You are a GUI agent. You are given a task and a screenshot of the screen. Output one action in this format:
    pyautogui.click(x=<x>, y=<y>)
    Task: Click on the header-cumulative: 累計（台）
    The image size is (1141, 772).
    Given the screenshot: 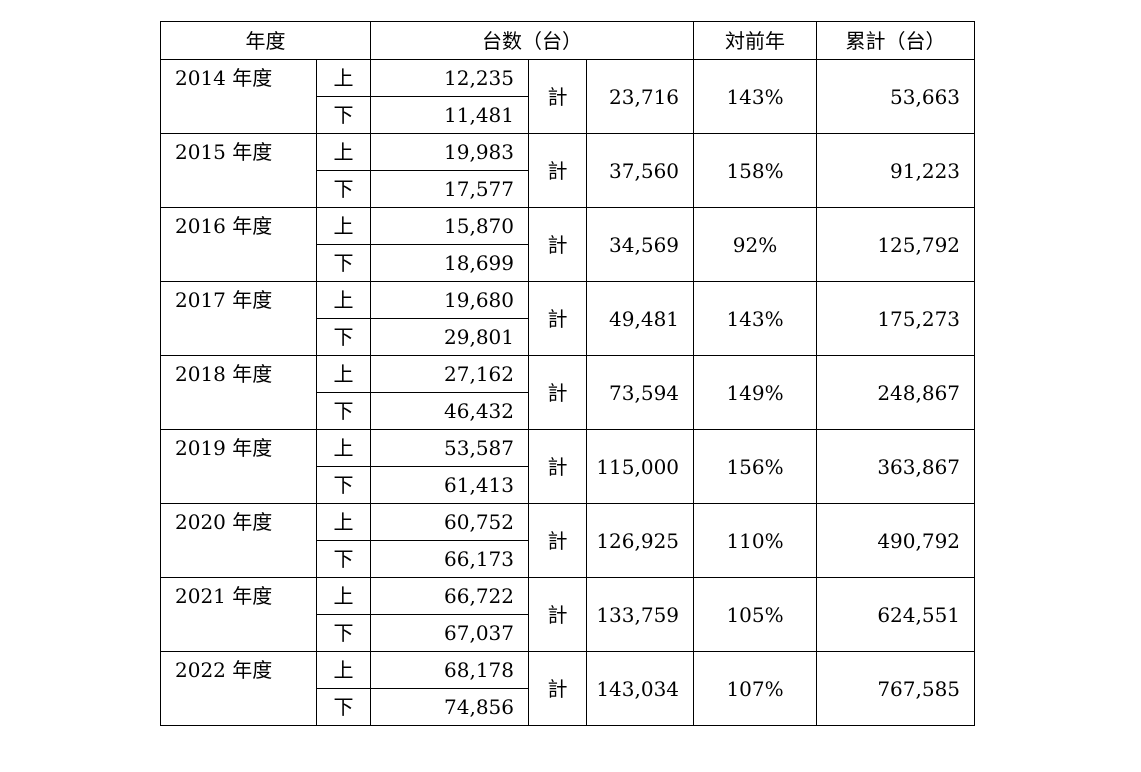 What is the action you would take?
    pyautogui.click(x=896, y=40)
    